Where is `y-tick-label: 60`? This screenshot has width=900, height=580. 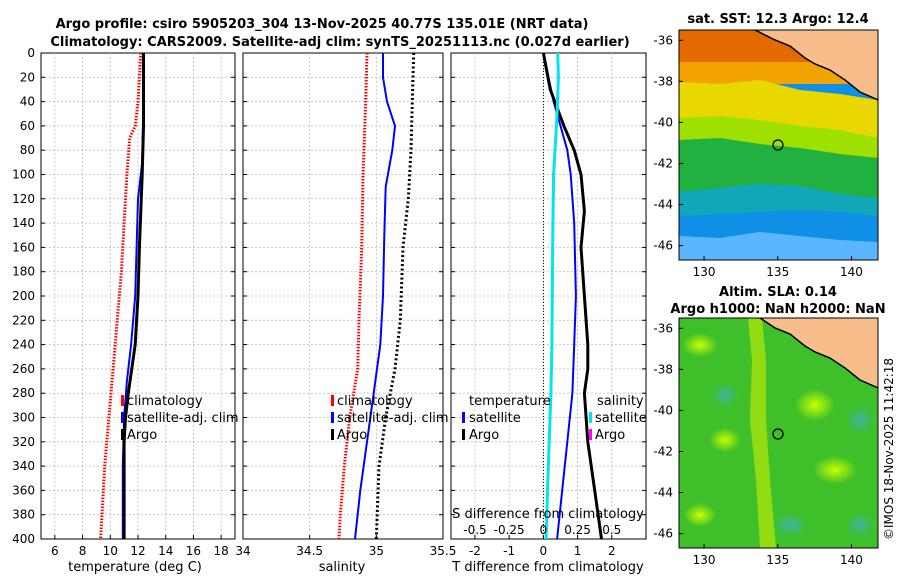 y-tick-label: 60 is located at coordinates (27, 126).